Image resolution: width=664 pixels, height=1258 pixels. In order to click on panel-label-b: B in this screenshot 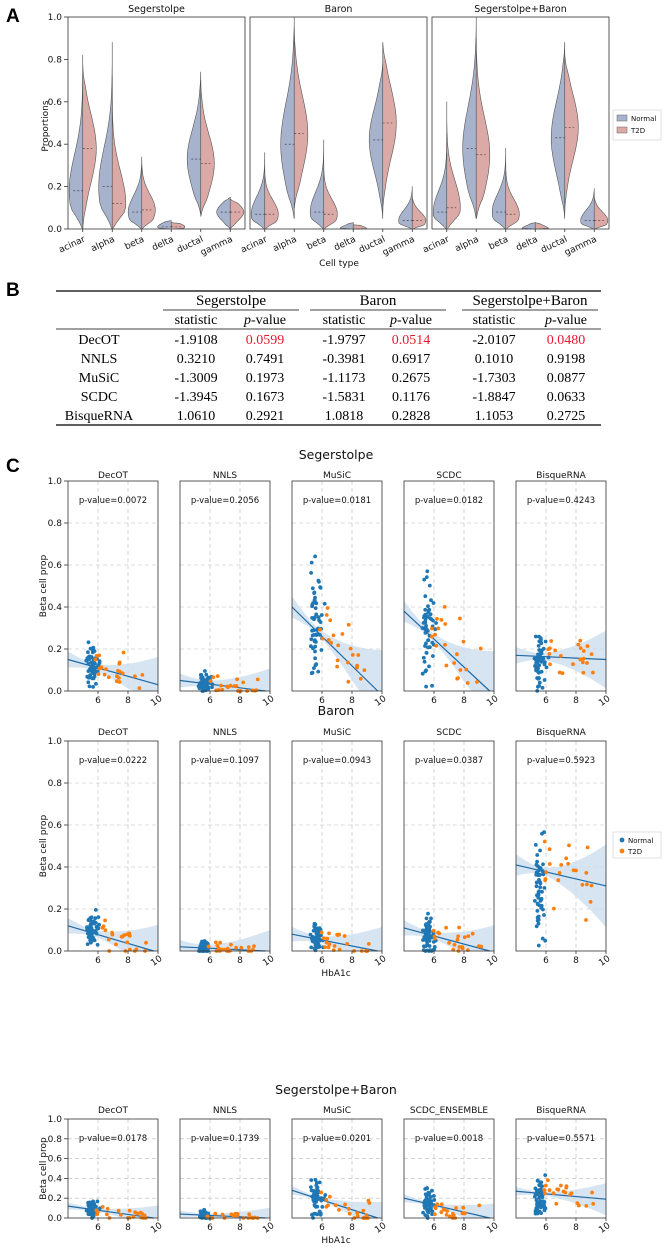, I will do `click(13, 290)`.